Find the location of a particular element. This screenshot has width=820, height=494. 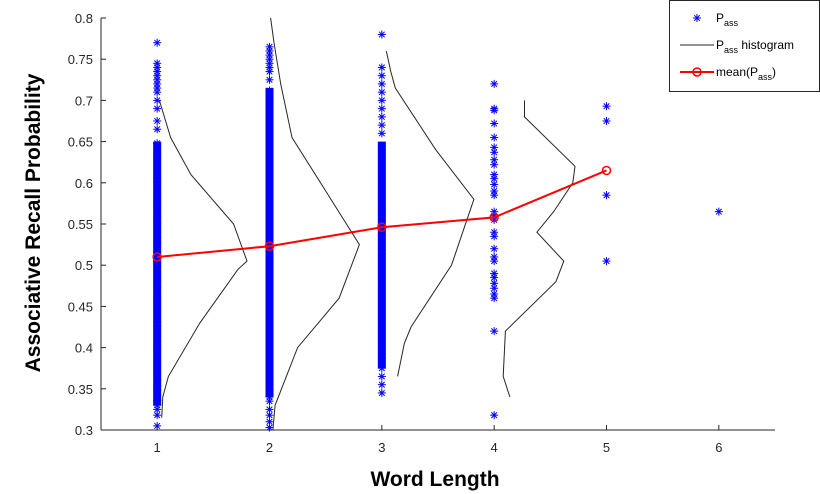

y-tick-label: 0.45 is located at coordinates (80, 306).